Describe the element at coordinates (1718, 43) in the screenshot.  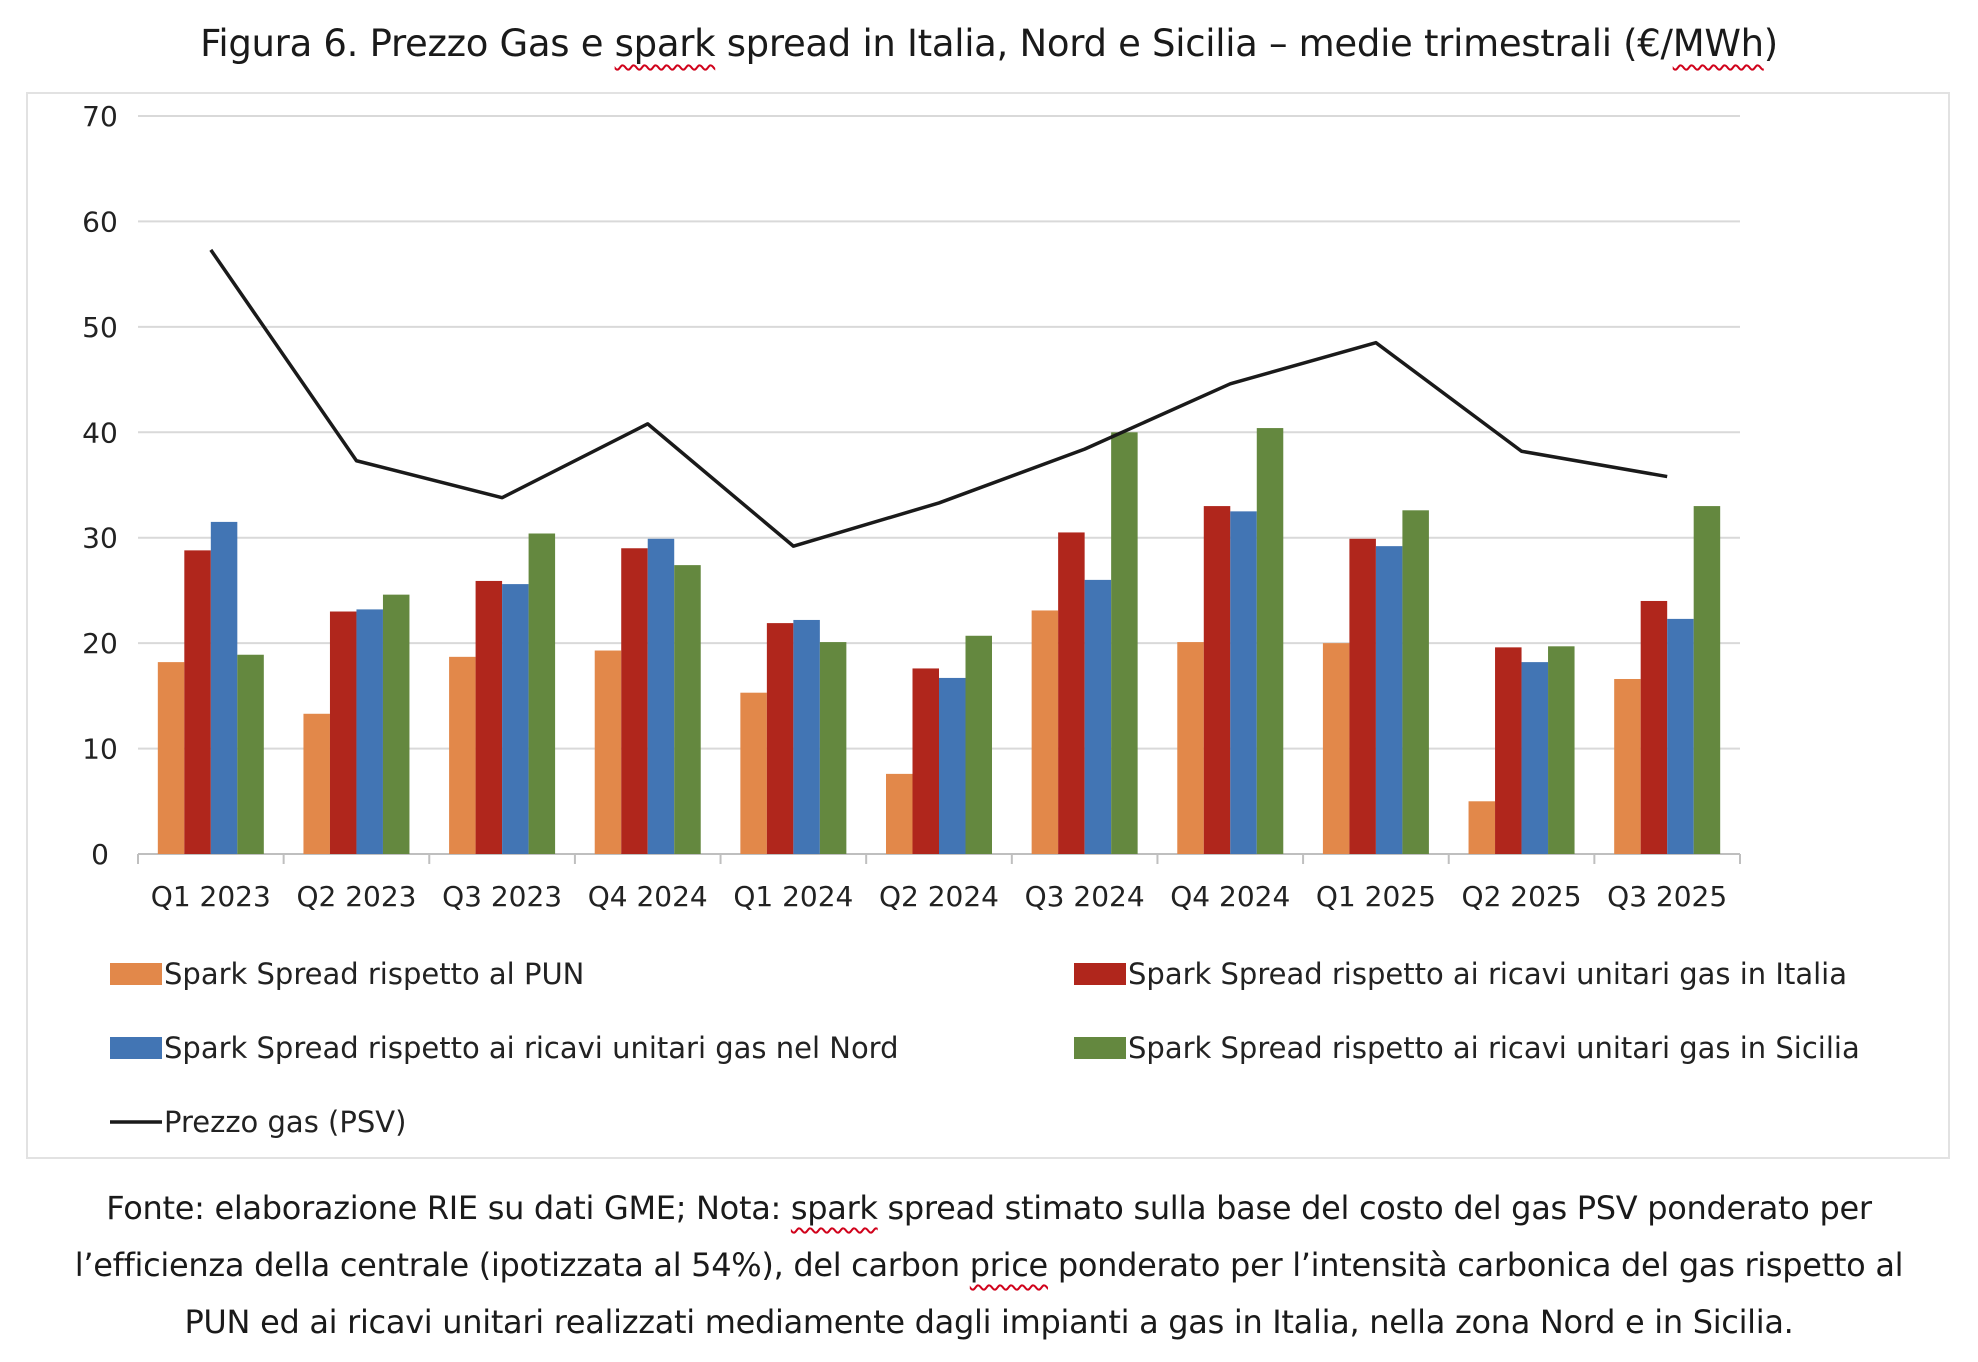
I see `title-spellcheck-word-2: MWh` at that location.